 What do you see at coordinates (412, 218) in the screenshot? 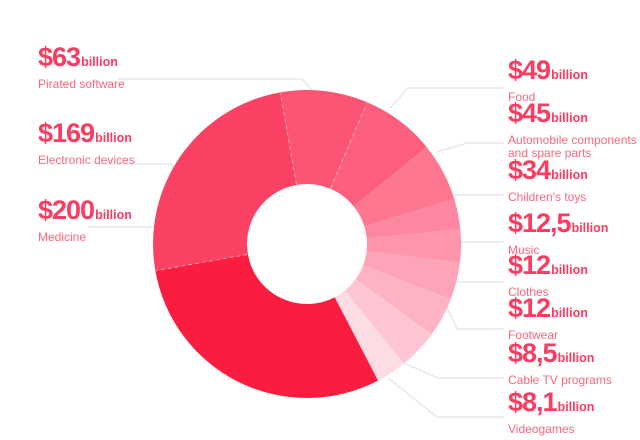
I see `slice-childrens-toys` at bounding box center [412, 218].